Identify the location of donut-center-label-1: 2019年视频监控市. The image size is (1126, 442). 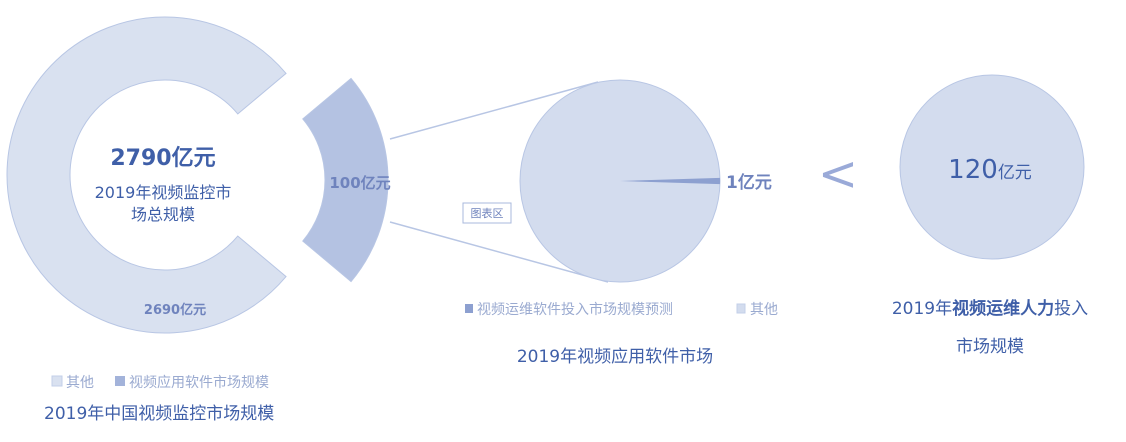
(163, 192).